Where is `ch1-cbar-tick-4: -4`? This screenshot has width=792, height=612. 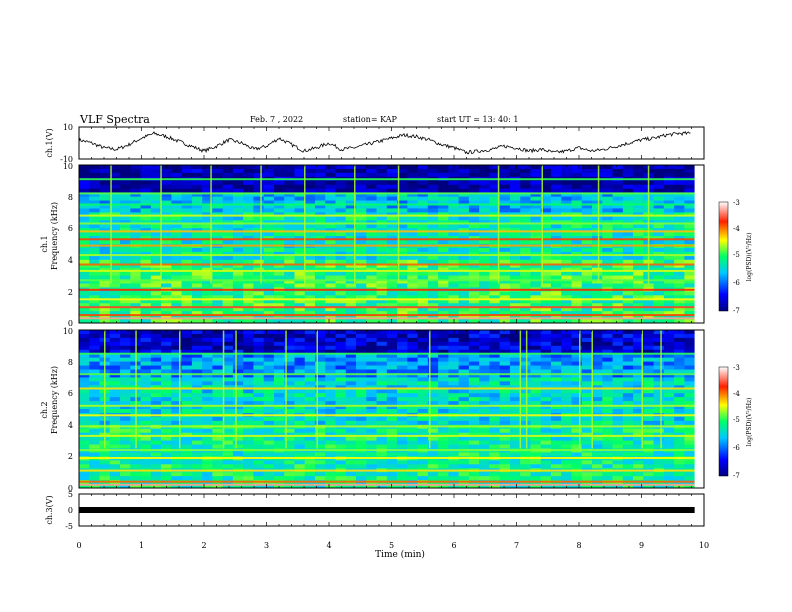 ch1-cbar-tick-4: -4 is located at coordinates (736, 229).